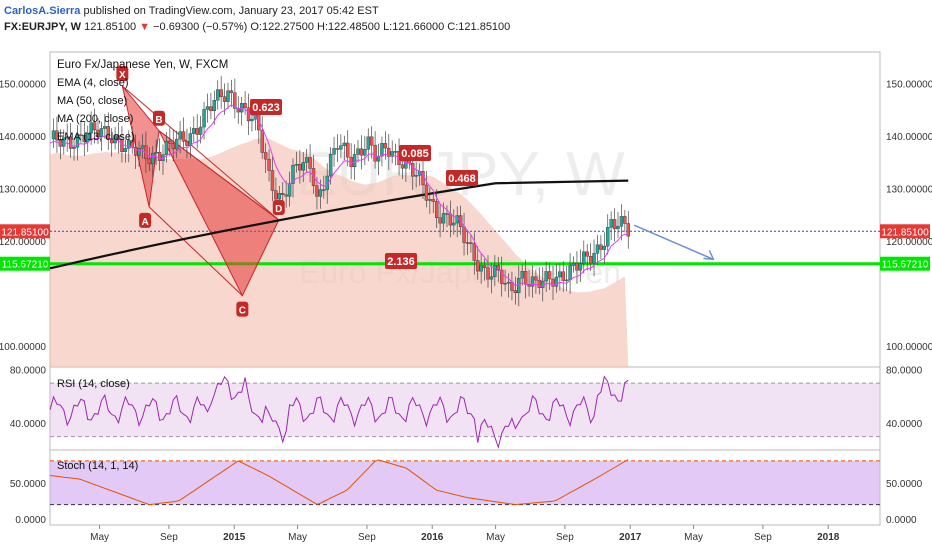 This screenshot has height=550, width=932. I want to click on price-badge-right: 115.67210, so click(905, 263).